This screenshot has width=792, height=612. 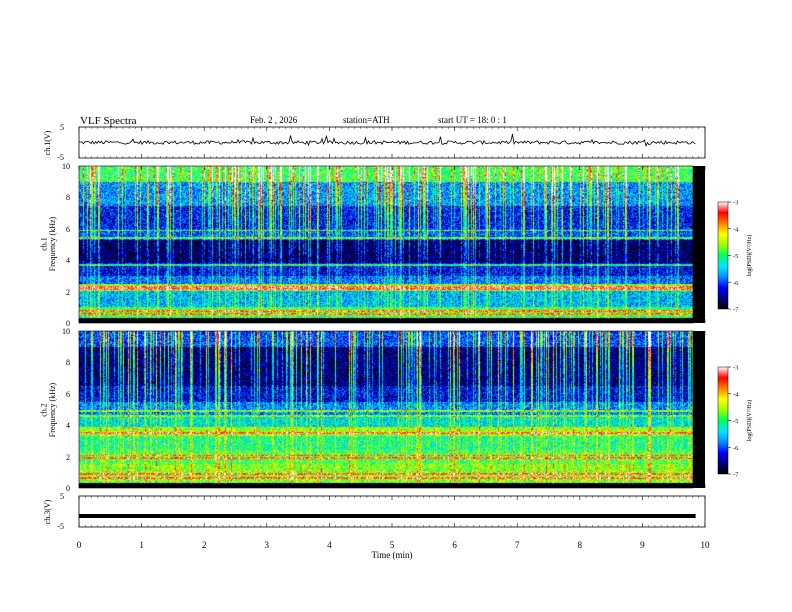 I want to click on x-tick-label: 6, so click(x=454, y=545).